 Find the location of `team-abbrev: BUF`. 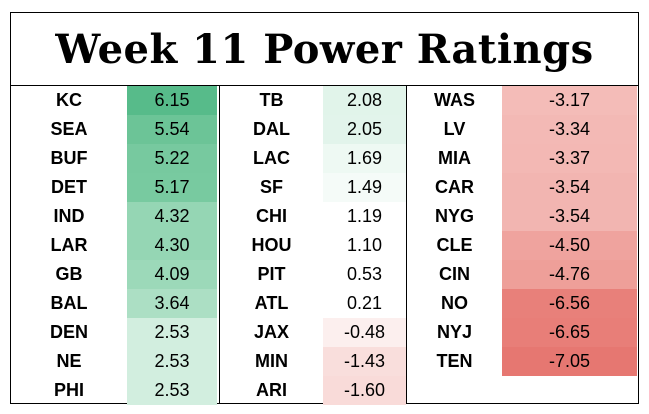

team-abbrev: BUF is located at coordinates (69, 158).